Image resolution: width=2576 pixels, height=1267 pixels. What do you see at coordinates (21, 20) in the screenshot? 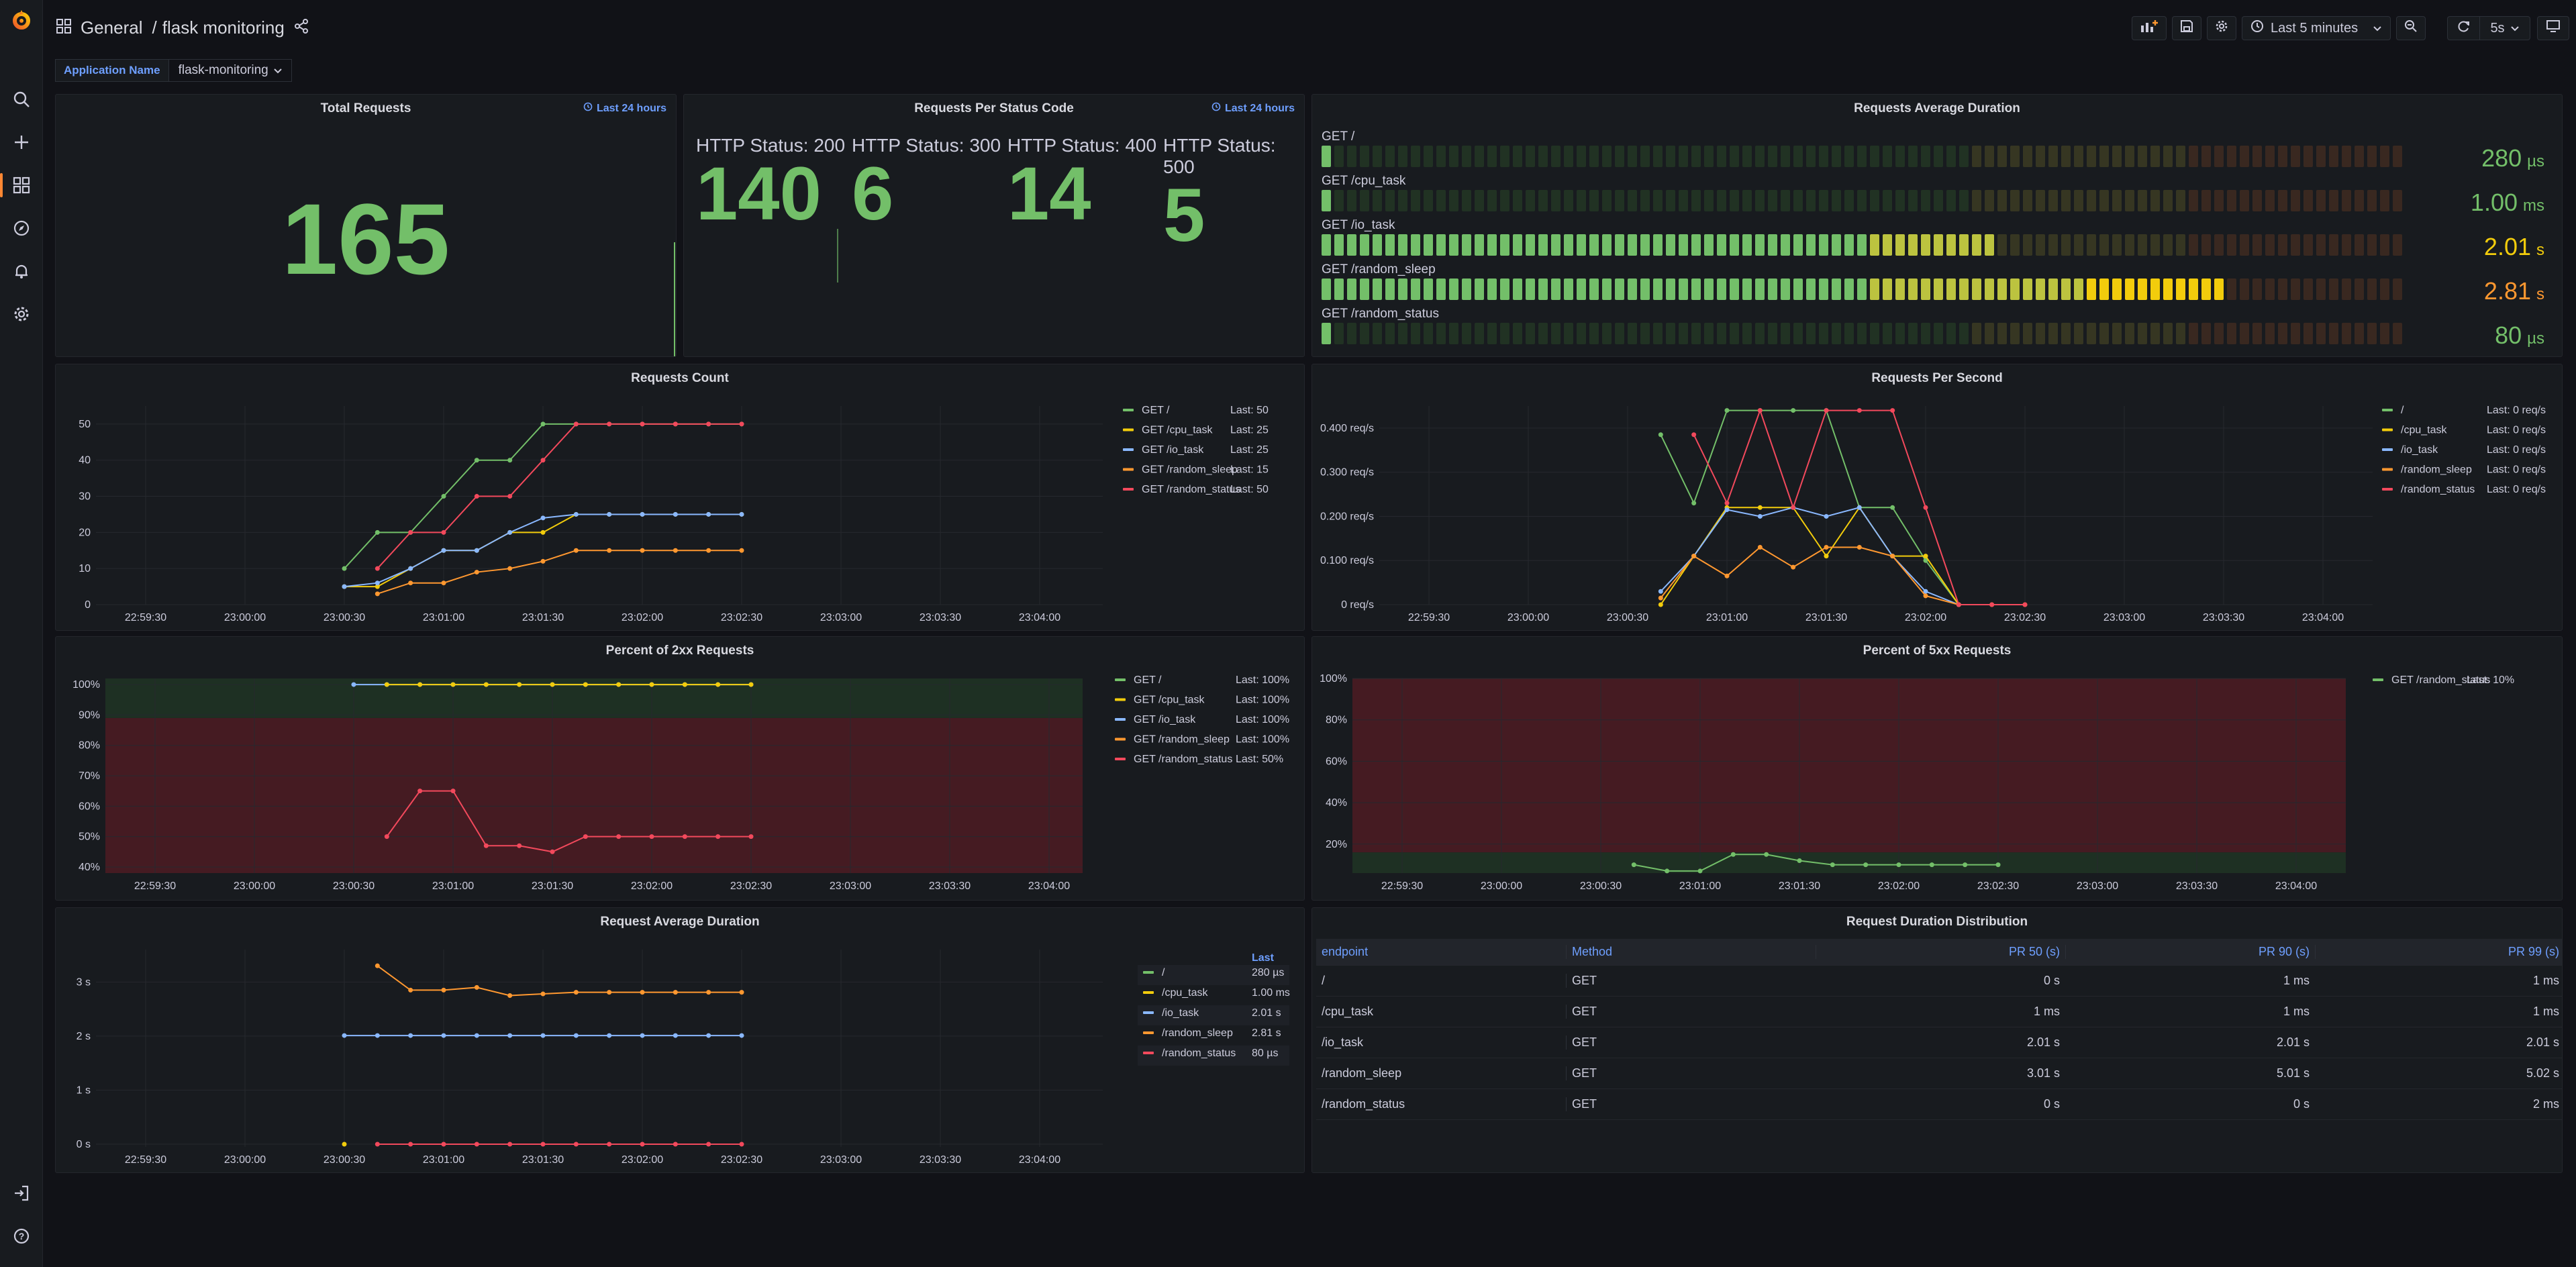
I see `grafana-logo-icon` at bounding box center [21, 20].